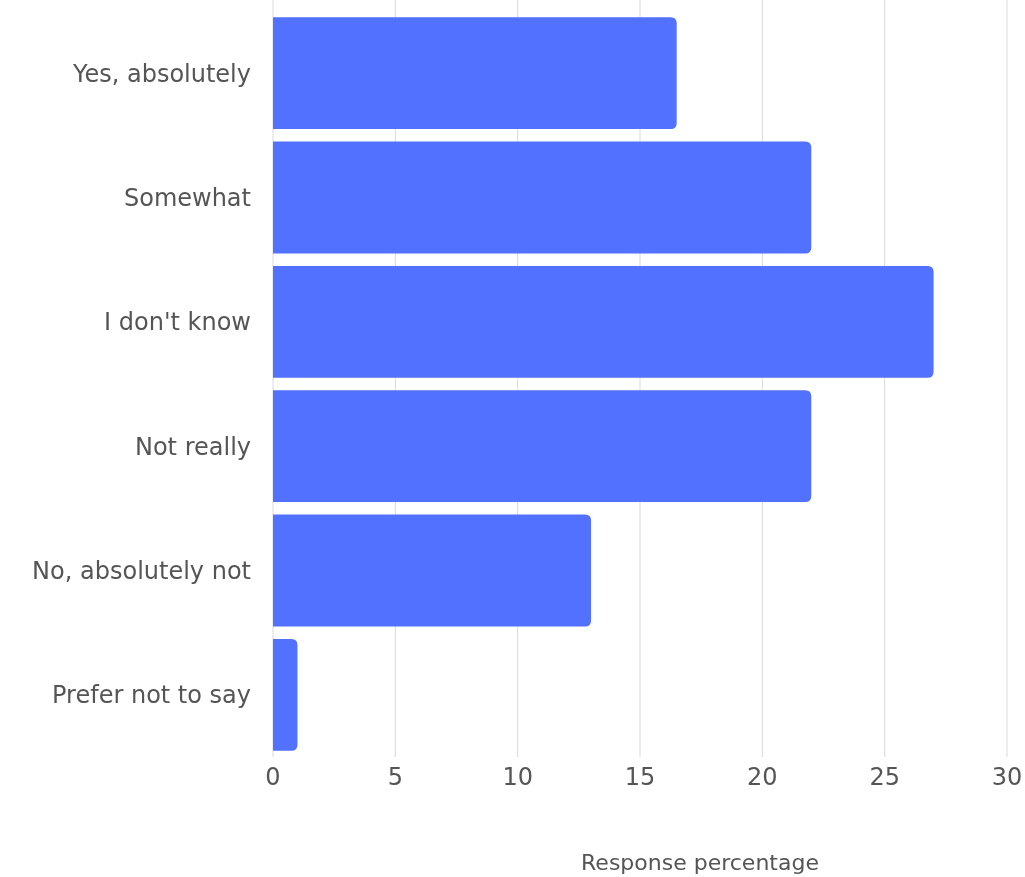  I want to click on x-tick-label: 10, so click(517, 777).